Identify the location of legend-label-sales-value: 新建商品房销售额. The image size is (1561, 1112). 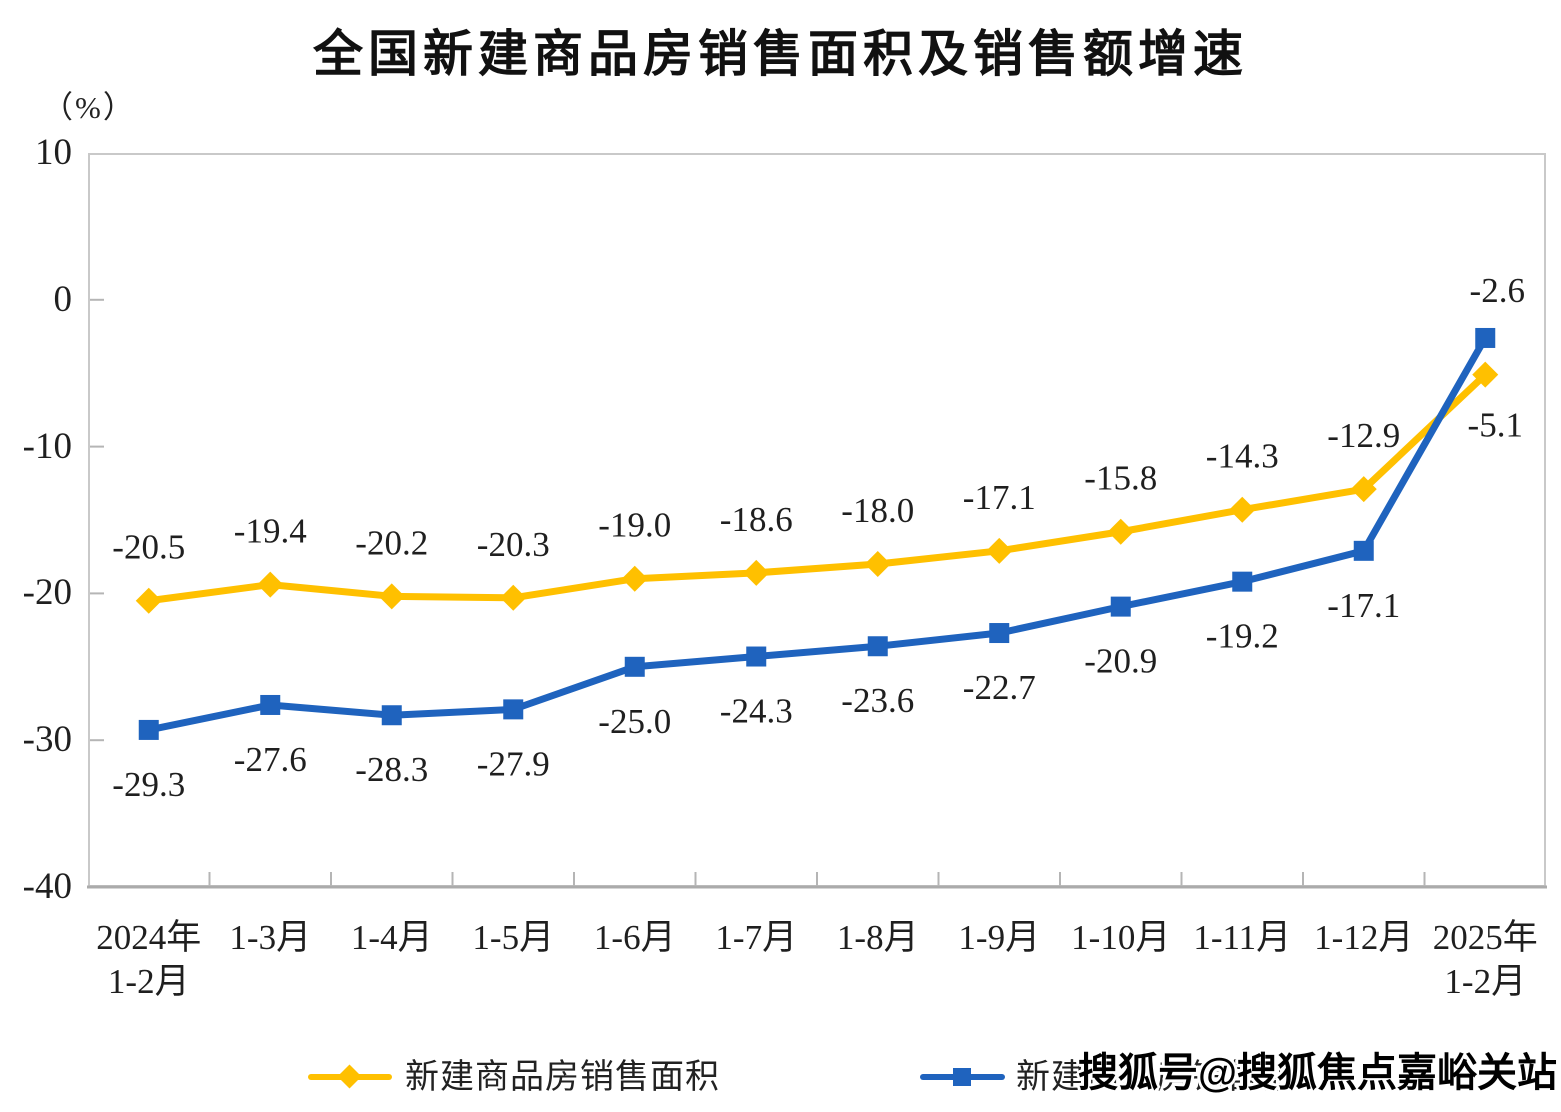
(1156, 1077).